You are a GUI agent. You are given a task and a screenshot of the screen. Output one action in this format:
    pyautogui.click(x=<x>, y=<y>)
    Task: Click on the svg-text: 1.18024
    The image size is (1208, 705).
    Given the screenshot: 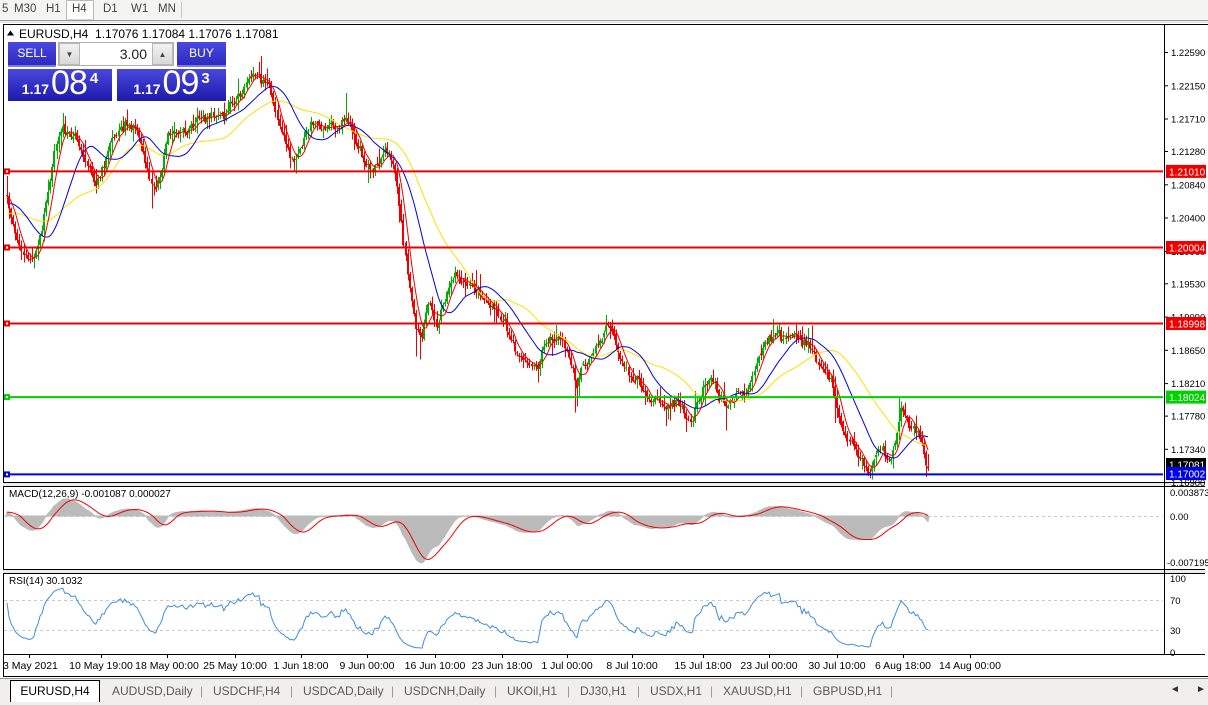 What is the action you would take?
    pyautogui.click(x=1187, y=398)
    